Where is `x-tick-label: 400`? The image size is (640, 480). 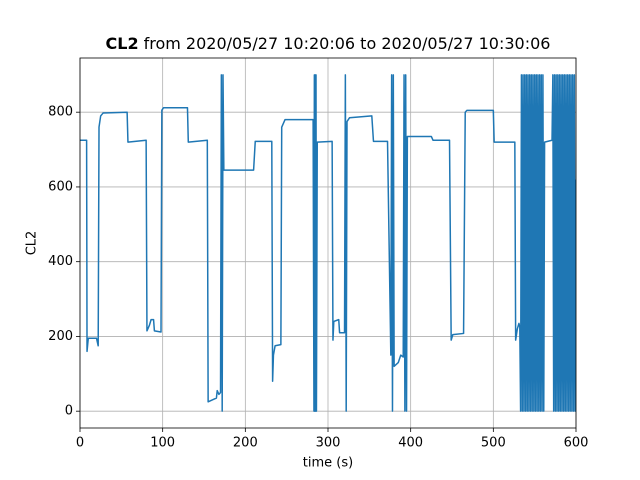
x-tick-label: 400 is located at coordinates (410, 443).